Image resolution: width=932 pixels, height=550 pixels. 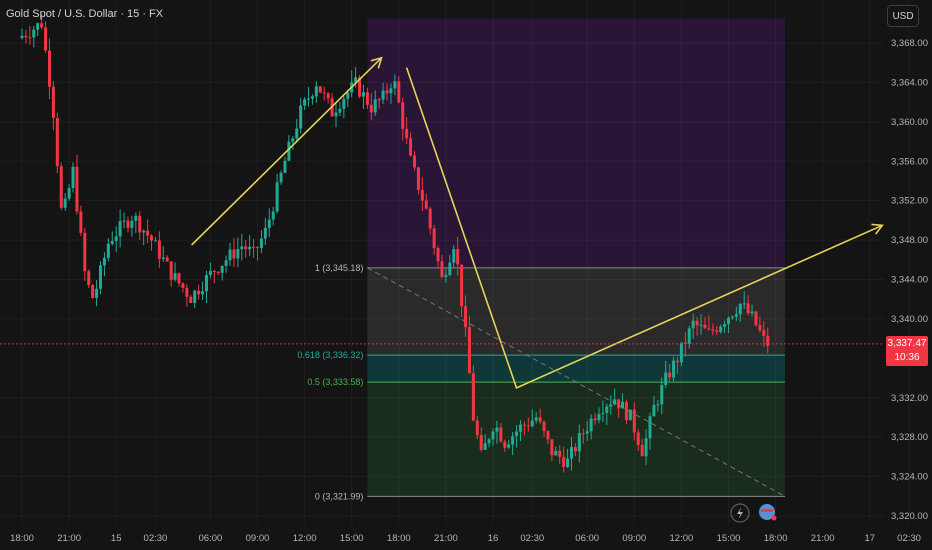 I want to click on fib-level-label: 0 (3,321.99), so click(x=339, y=496).